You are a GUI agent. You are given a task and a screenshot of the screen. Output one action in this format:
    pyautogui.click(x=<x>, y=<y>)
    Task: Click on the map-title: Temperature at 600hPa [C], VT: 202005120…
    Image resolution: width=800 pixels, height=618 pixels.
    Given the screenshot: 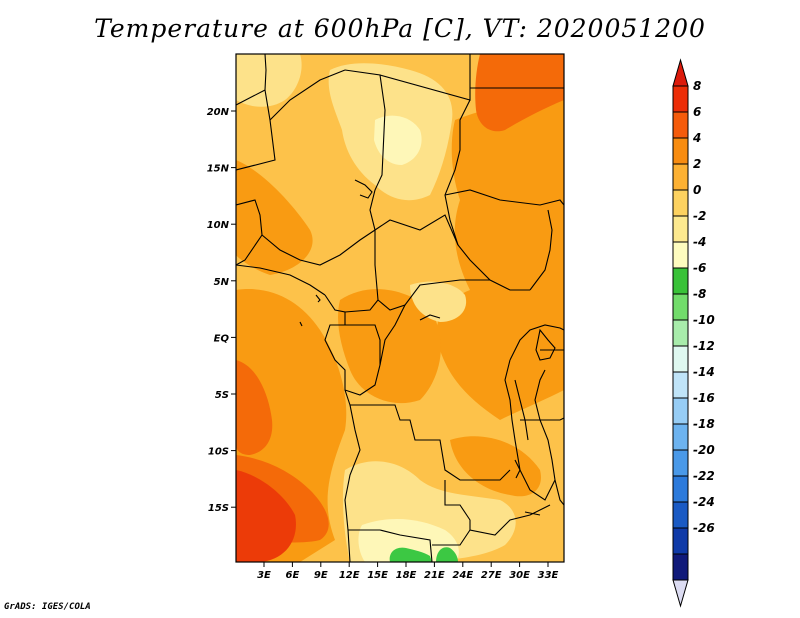 What is the action you would take?
    pyautogui.click(x=400, y=28)
    